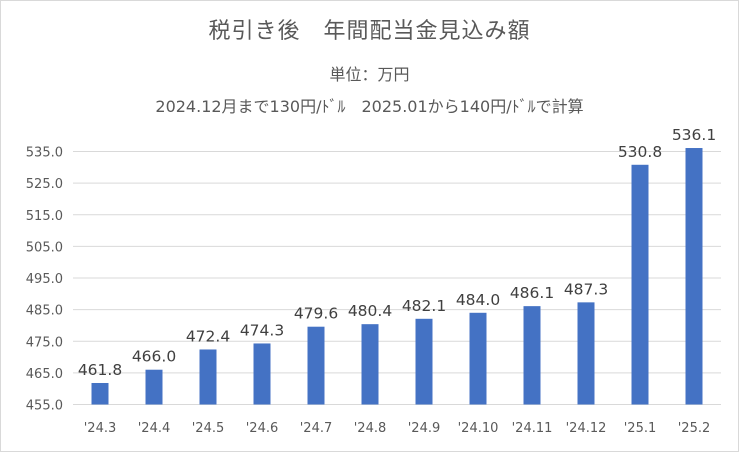 This screenshot has width=739, height=452. I want to click on data-label: 536.1, so click(694, 135).